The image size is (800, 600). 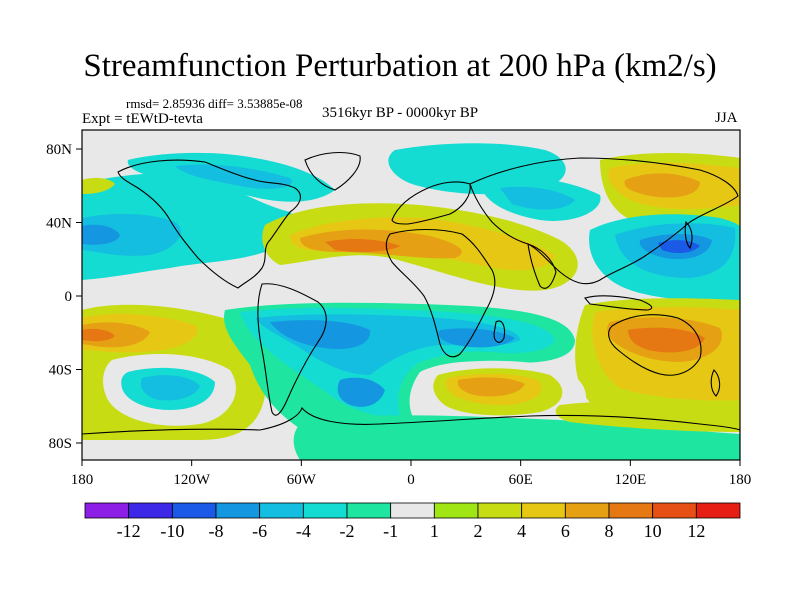 What do you see at coordinates (411, 420) in the screenshot?
I see `coastline-antarctica` at bounding box center [411, 420].